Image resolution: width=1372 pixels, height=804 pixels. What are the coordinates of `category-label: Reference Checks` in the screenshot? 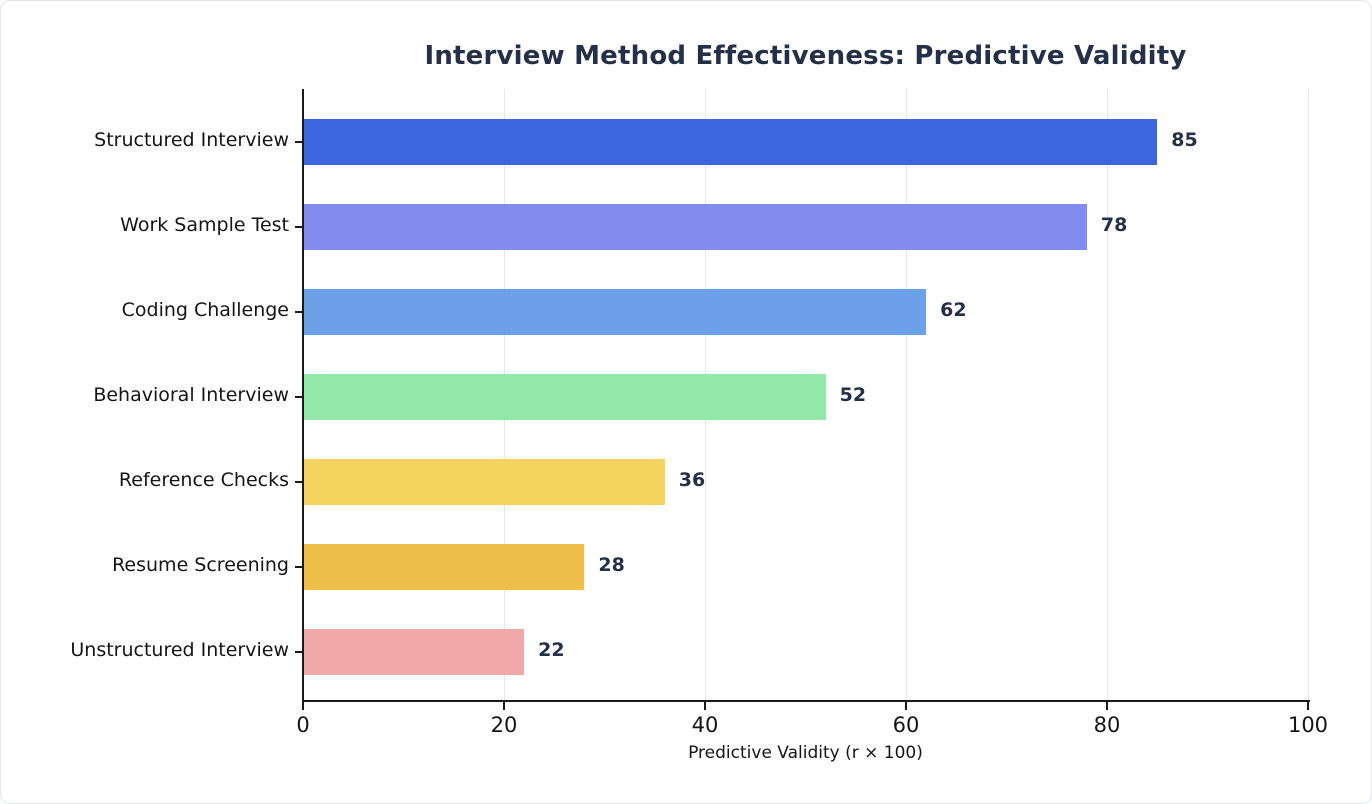 It's located at (203, 480).